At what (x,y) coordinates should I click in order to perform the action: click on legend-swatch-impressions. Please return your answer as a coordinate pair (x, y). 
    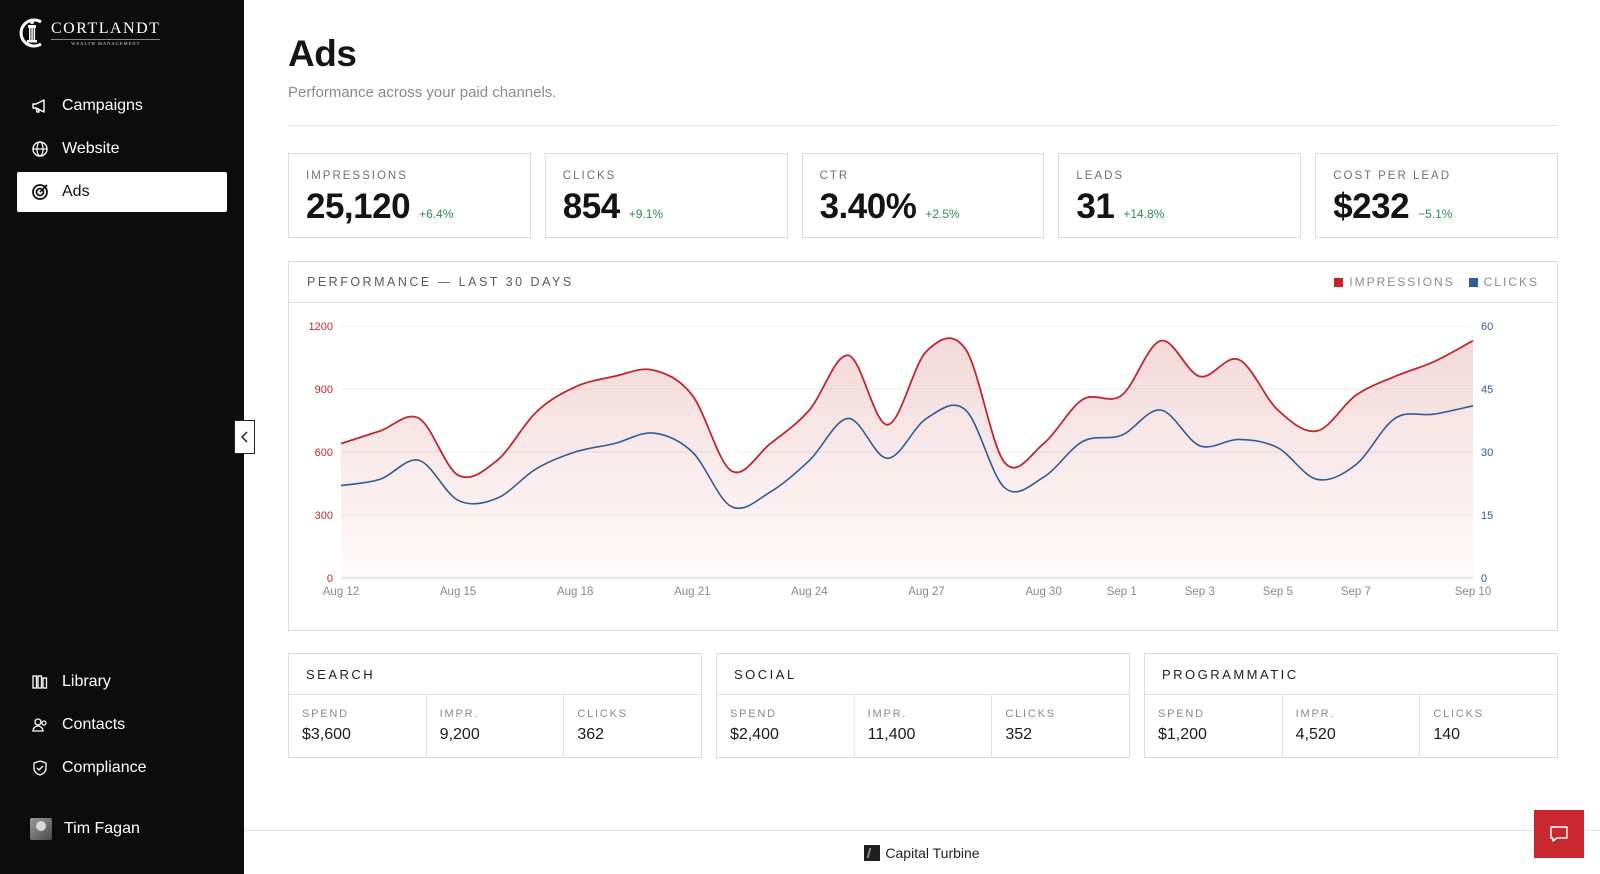
    Looking at the image, I should click on (1339, 282).